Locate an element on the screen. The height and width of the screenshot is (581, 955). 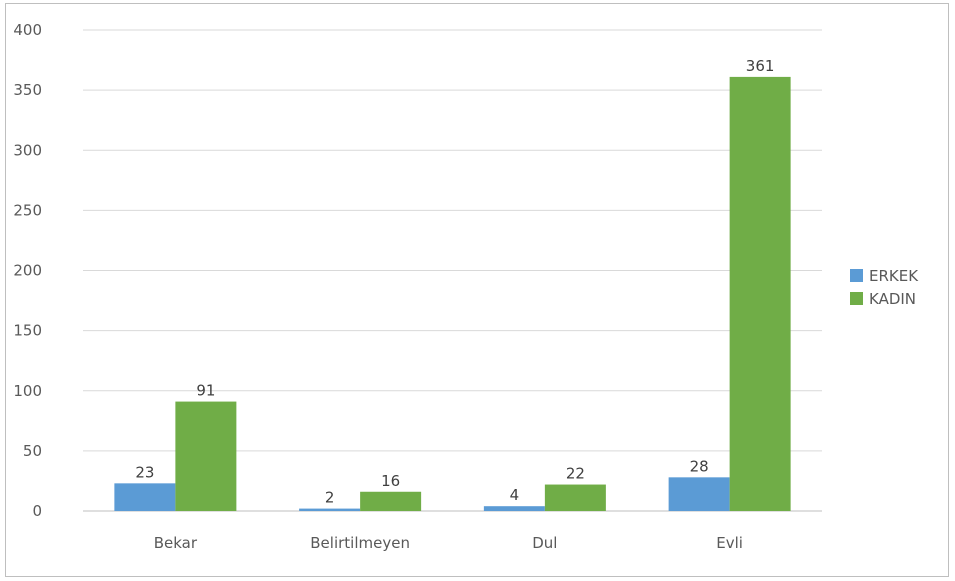
category-label: Belirtilmeyen is located at coordinates (360, 543).